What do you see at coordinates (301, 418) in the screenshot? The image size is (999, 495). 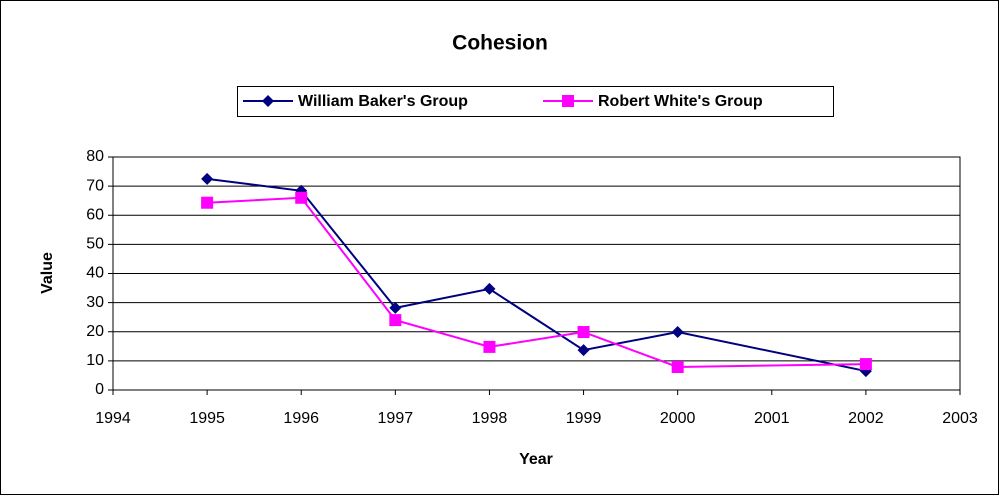 I see `x-tick-label: 1996` at bounding box center [301, 418].